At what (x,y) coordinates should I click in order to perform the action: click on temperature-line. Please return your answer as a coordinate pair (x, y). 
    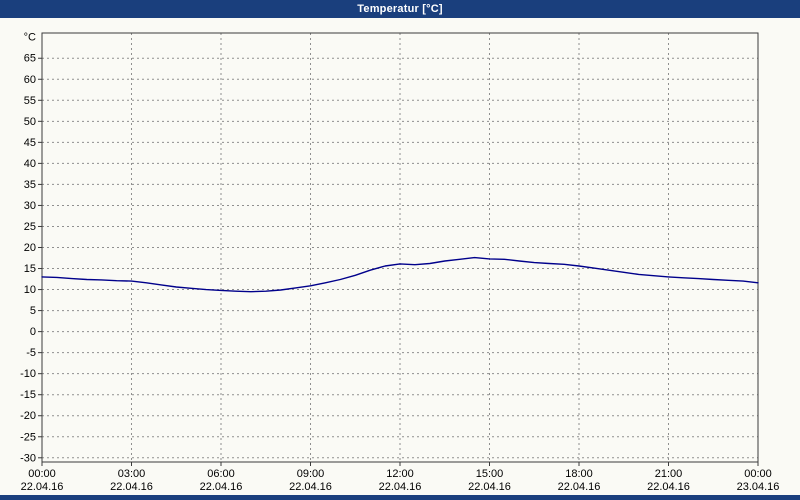
    Looking at the image, I should click on (400, 274).